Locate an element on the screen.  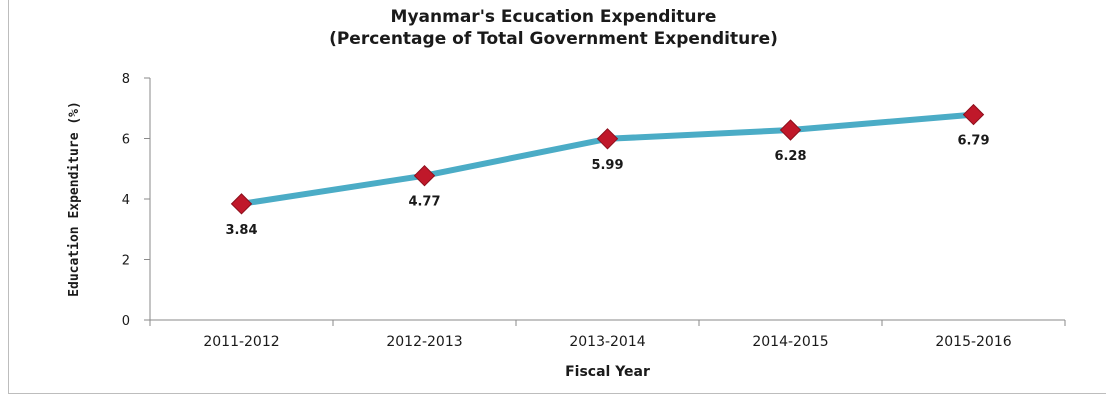
x-tick-label: 2014-2015 is located at coordinates (790, 342).